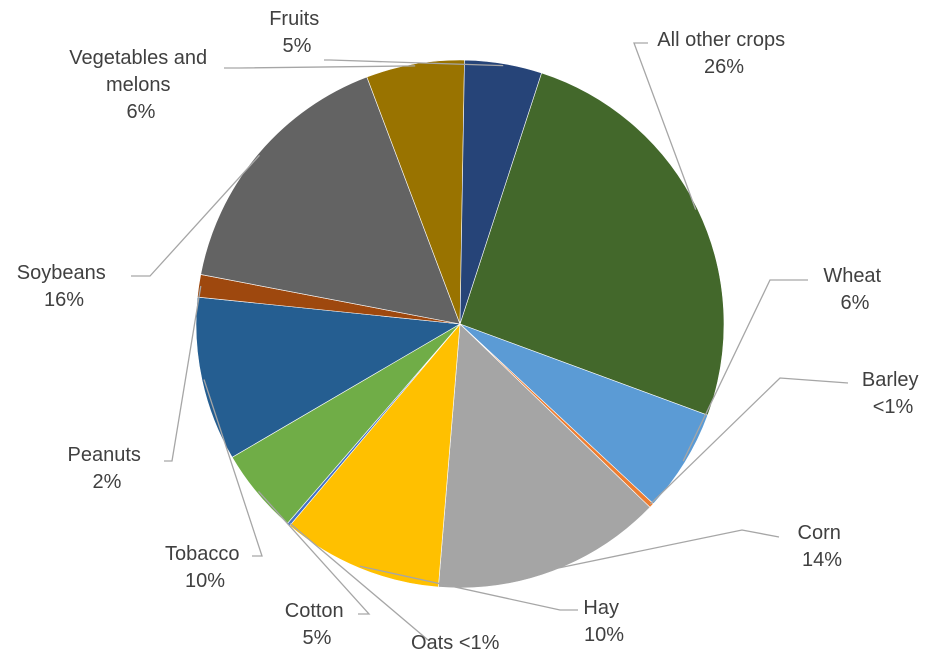  I want to click on label-name-cotton: Cotton, so click(314, 611).